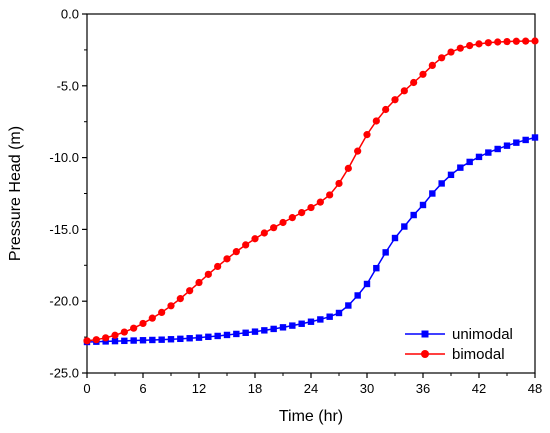 The height and width of the screenshot is (433, 550). What do you see at coordinates (311, 388) in the screenshot?
I see `x-tick-label: 24` at bounding box center [311, 388].